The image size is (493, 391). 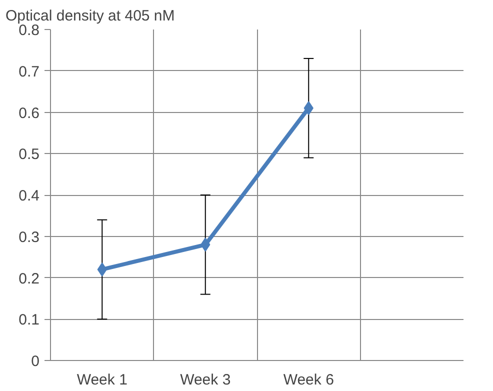 I want to click on y-tick-label: 0.5, so click(x=29, y=155).